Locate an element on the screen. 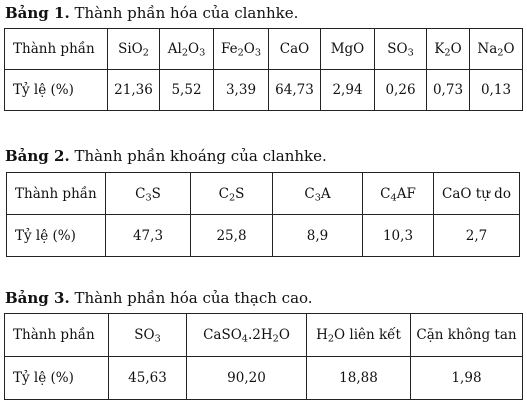 The image size is (527, 401). table2-caption-text: Thành phần khoáng của clanhke. is located at coordinates (200, 156).